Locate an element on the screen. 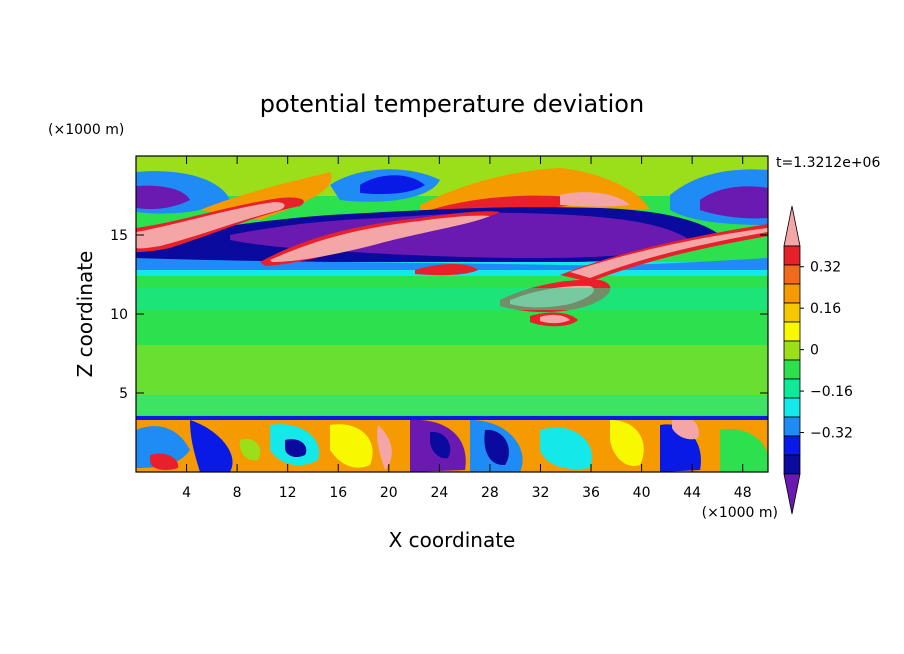 The image size is (904, 654). colorbar-extend-low is located at coordinates (792, 494).